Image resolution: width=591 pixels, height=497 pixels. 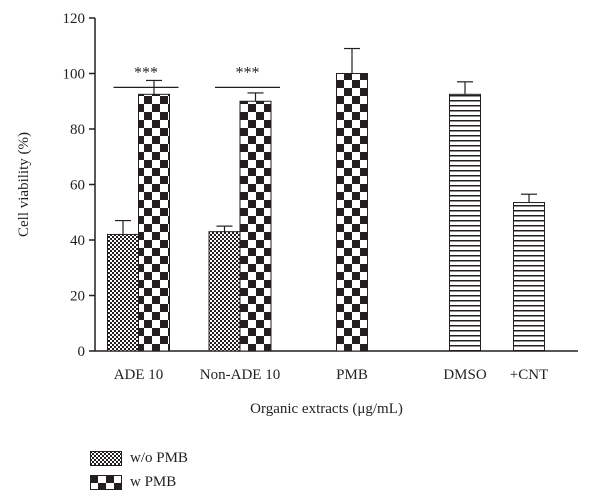 What do you see at coordinates (82, 352) in the screenshot?
I see `y-tick-label: 0` at bounding box center [82, 352].